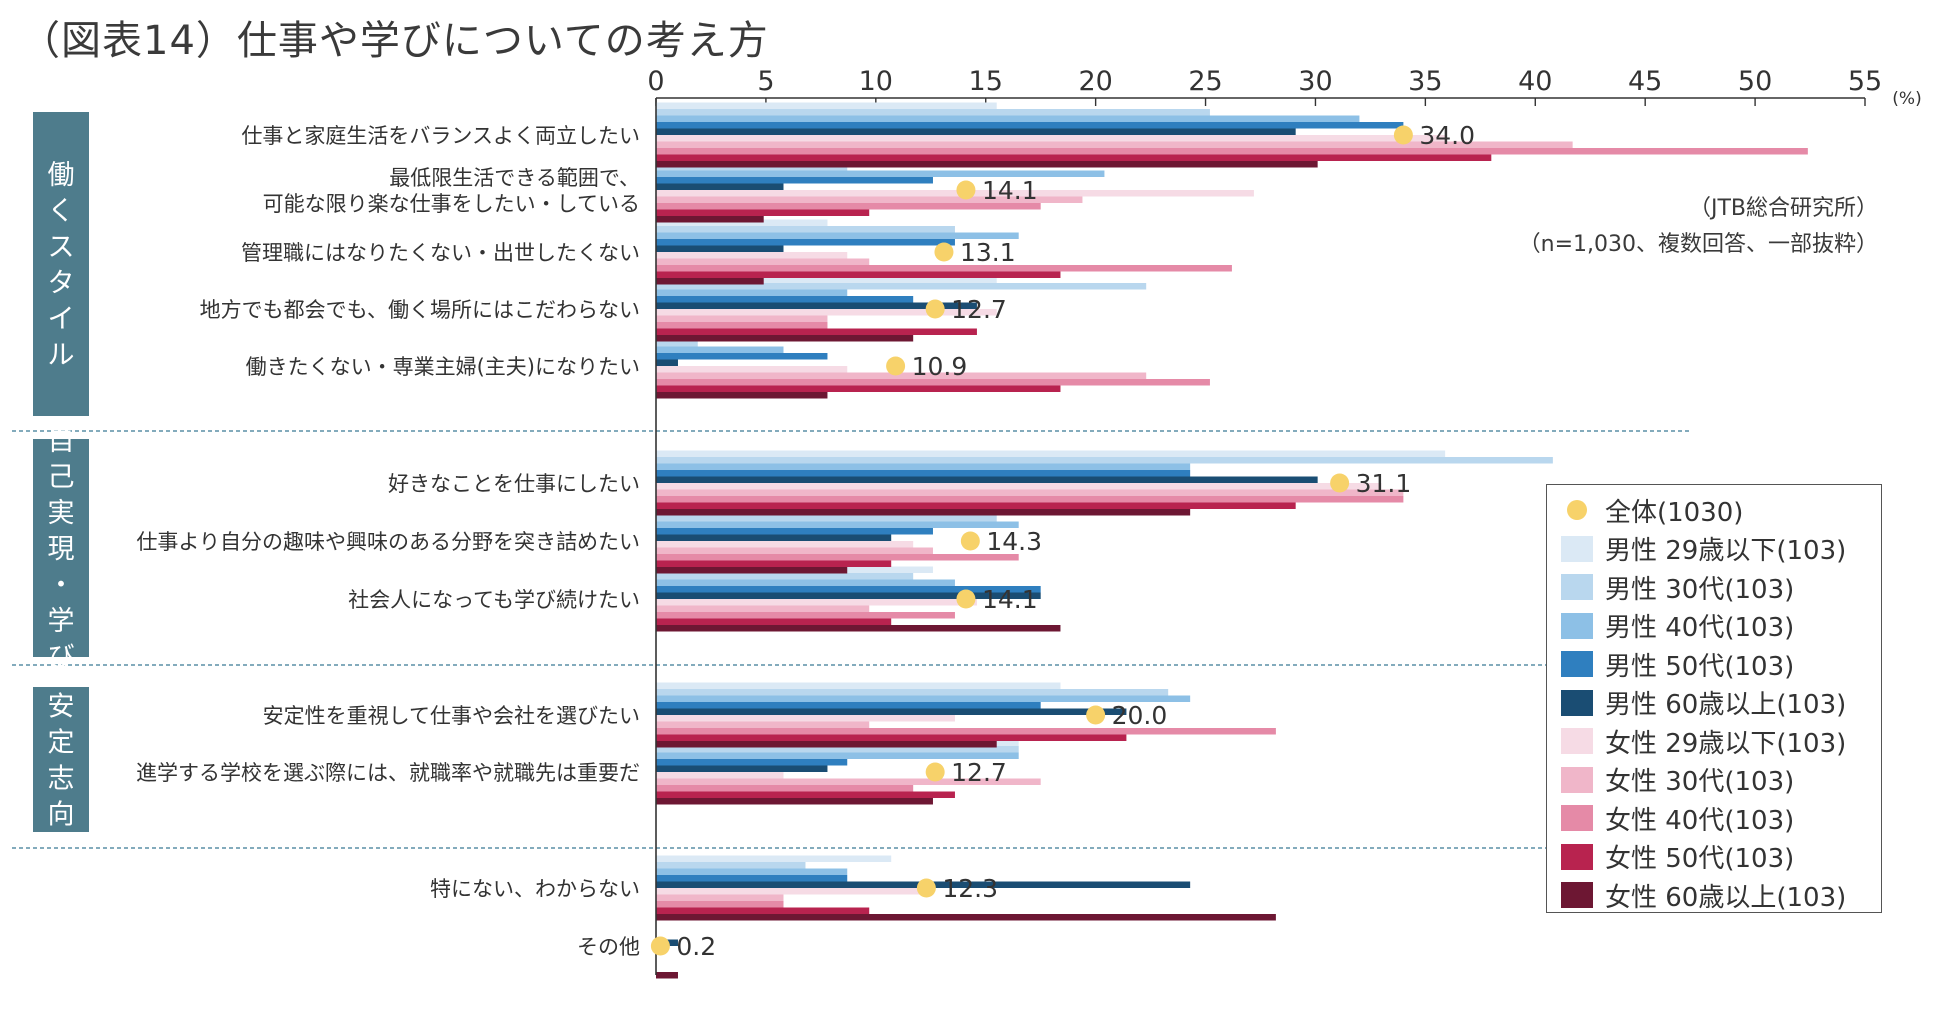 Image resolution: width=1950 pixels, height=1012 pixels. I want to click on category-label: 仕事と家庭生活をバランスよく両立したい, so click(440, 136).